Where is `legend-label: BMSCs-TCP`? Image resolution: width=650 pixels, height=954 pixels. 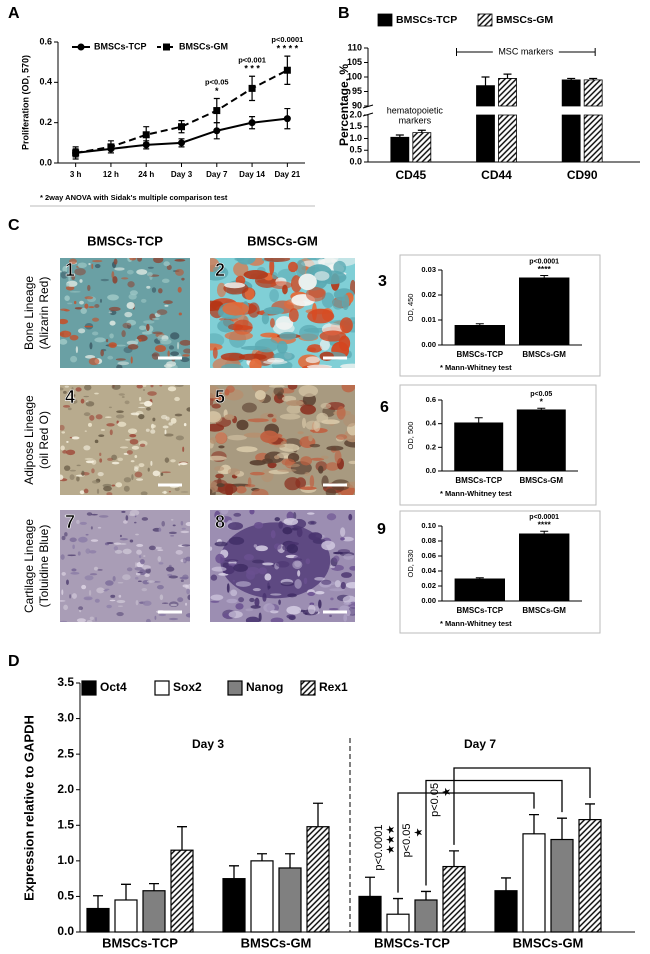
legend-label: BMSCs-TCP is located at coordinates (120, 46).